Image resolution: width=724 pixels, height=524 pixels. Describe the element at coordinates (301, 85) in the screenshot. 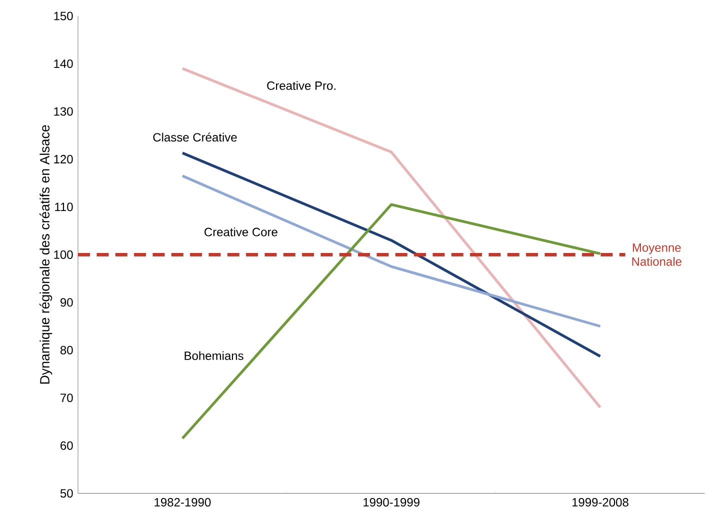

I see `series-label: Creative Pro.` at that location.